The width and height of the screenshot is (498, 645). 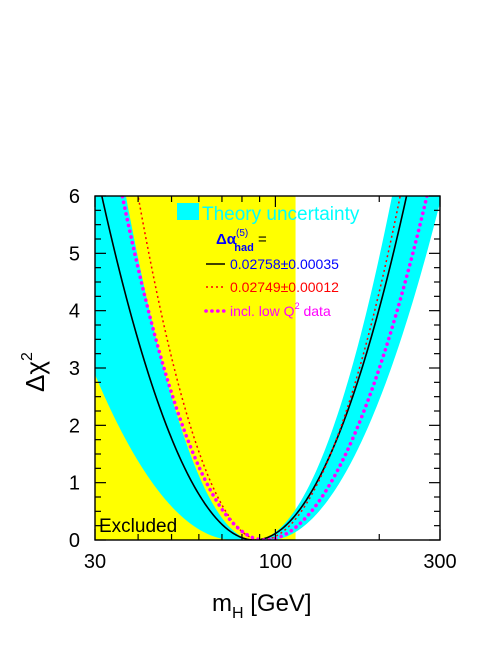 What do you see at coordinates (238, 613) in the screenshot?
I see `x-axis-title-sub: H` at bounding box center [238, 613].